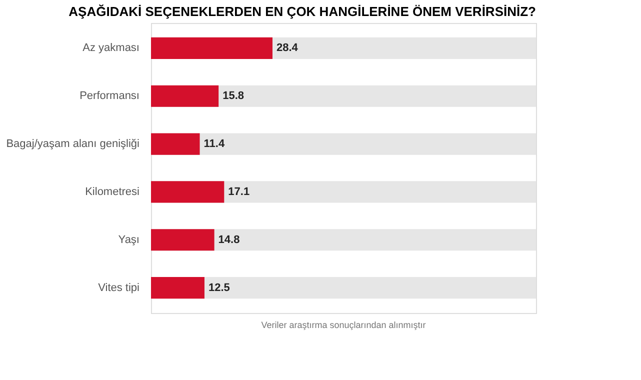 This screenshot has height=380, width=641. I want to click on y-tick-label: Performansı, so click(110, 96).